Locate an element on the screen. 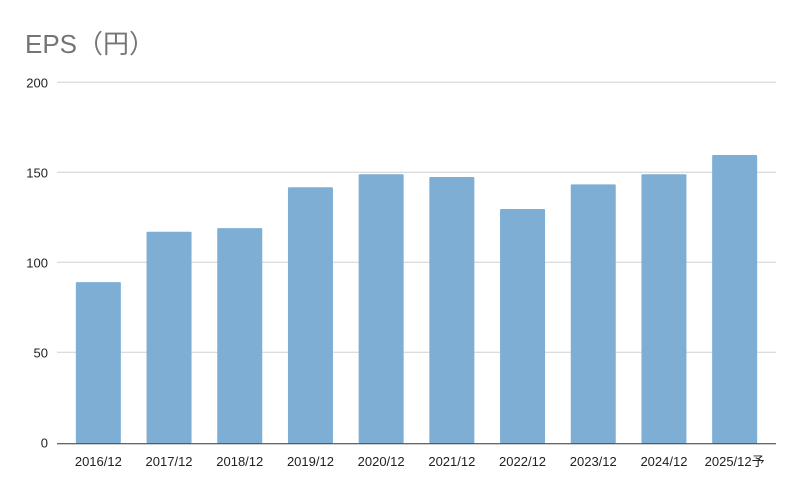  x-tick-label: 2024/12 is located at coordinates (663, 461).